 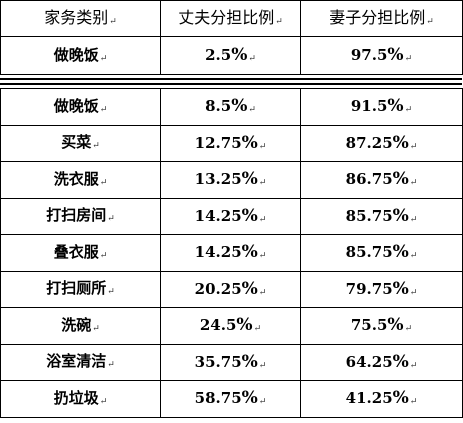 I want to click on header-husband: 丈夫分担比例↵, so click(x=230, y=18).